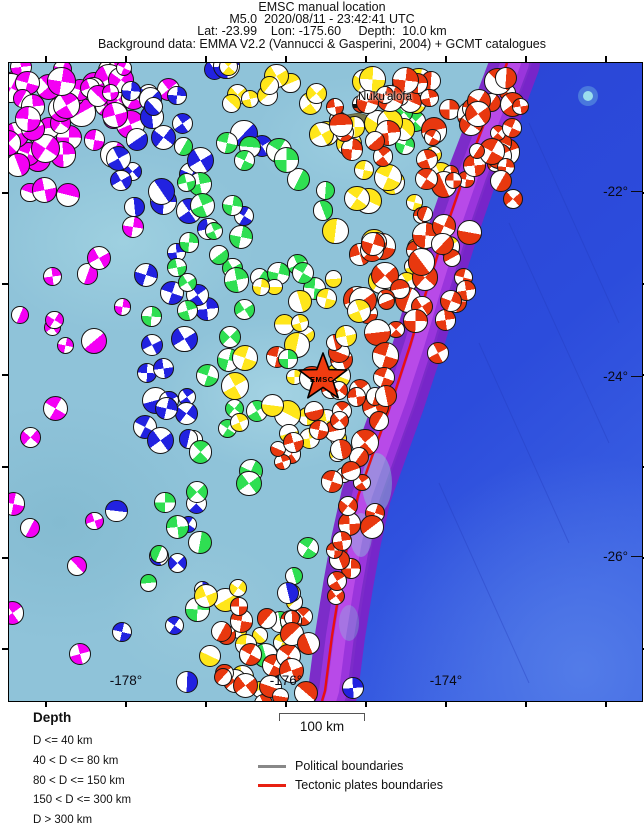 This screenshot has width=644, height=828. Describe the element at coordinates (322, 726) in the screenshot. I see `scalebar-label: 100 km` at that location.